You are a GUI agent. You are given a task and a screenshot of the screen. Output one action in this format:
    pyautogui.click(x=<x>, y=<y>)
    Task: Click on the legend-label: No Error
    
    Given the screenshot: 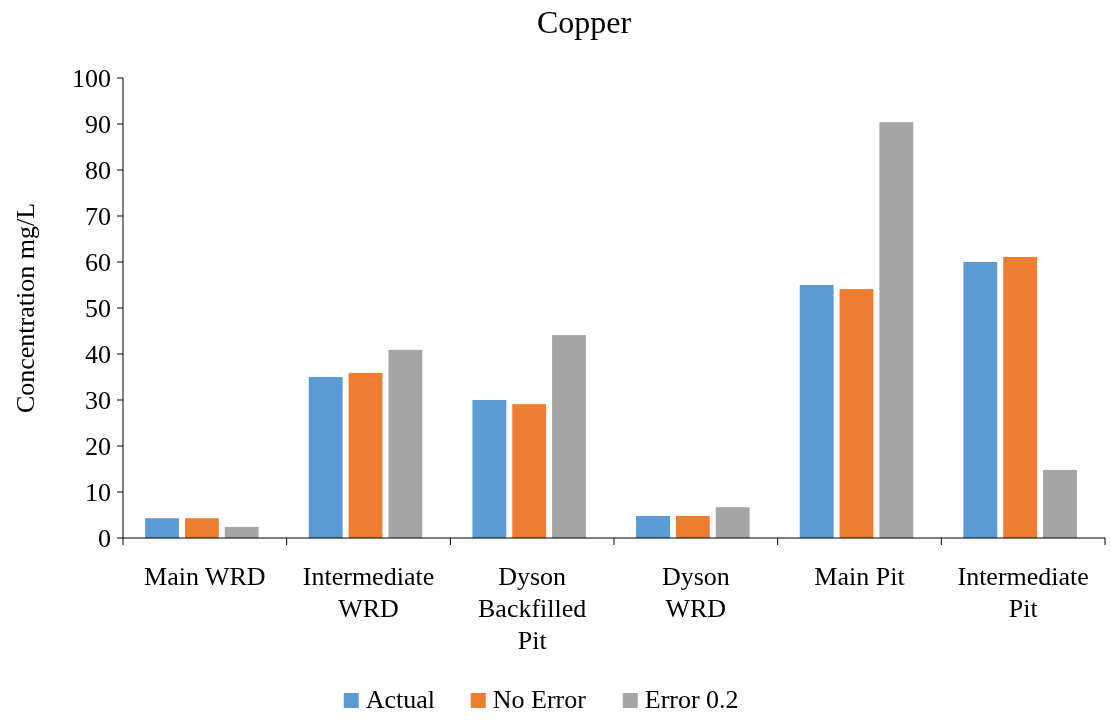 What is the action you would take?
    pyautogui.click(x=539, y=699)
    